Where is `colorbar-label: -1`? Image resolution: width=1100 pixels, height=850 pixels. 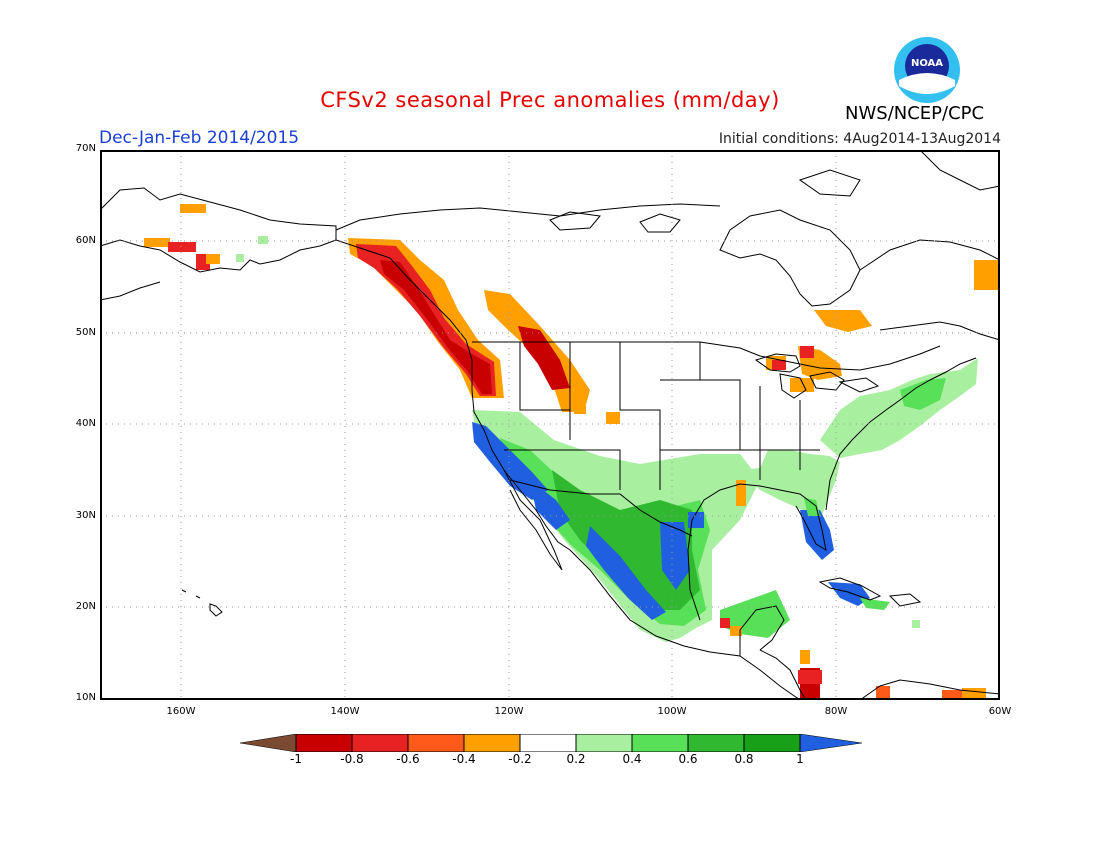
colorbar-label: -1 is located at coordinates (296, 759).